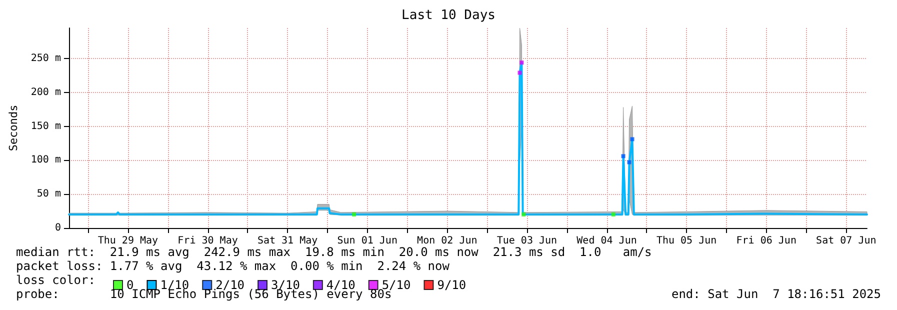  I want to click on text: loss color:, so click(56, 280).